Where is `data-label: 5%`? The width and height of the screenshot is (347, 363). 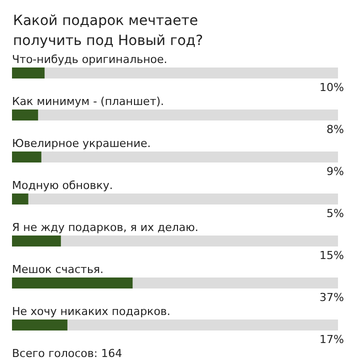 data-label: 5% is located at coordinates (335, 213).